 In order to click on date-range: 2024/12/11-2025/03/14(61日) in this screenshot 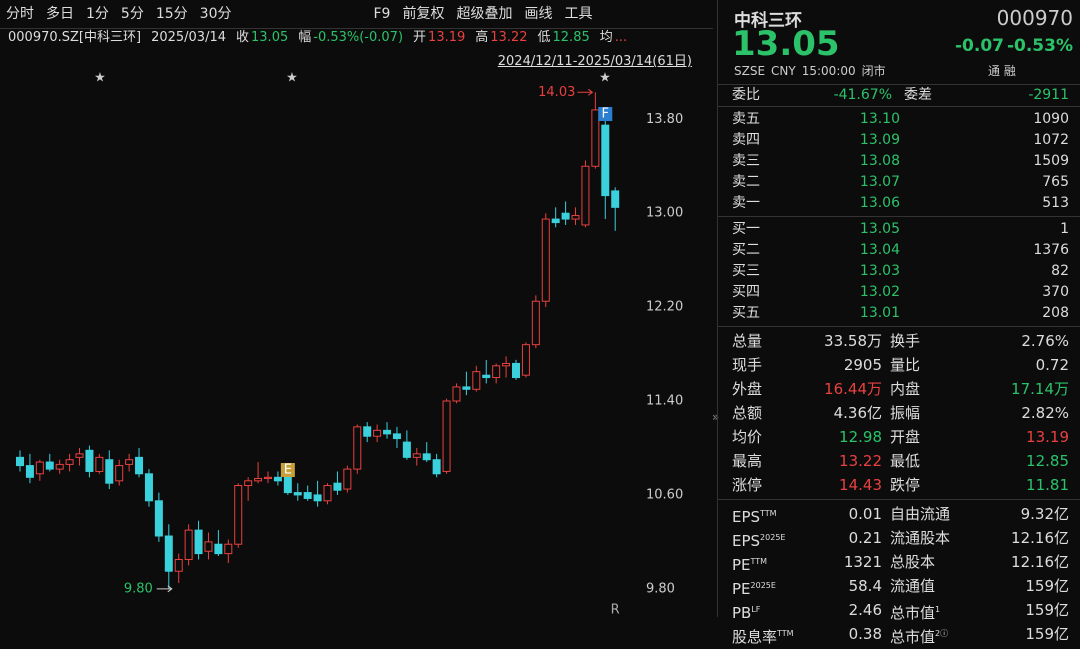, I will do `click(594, 61)`.